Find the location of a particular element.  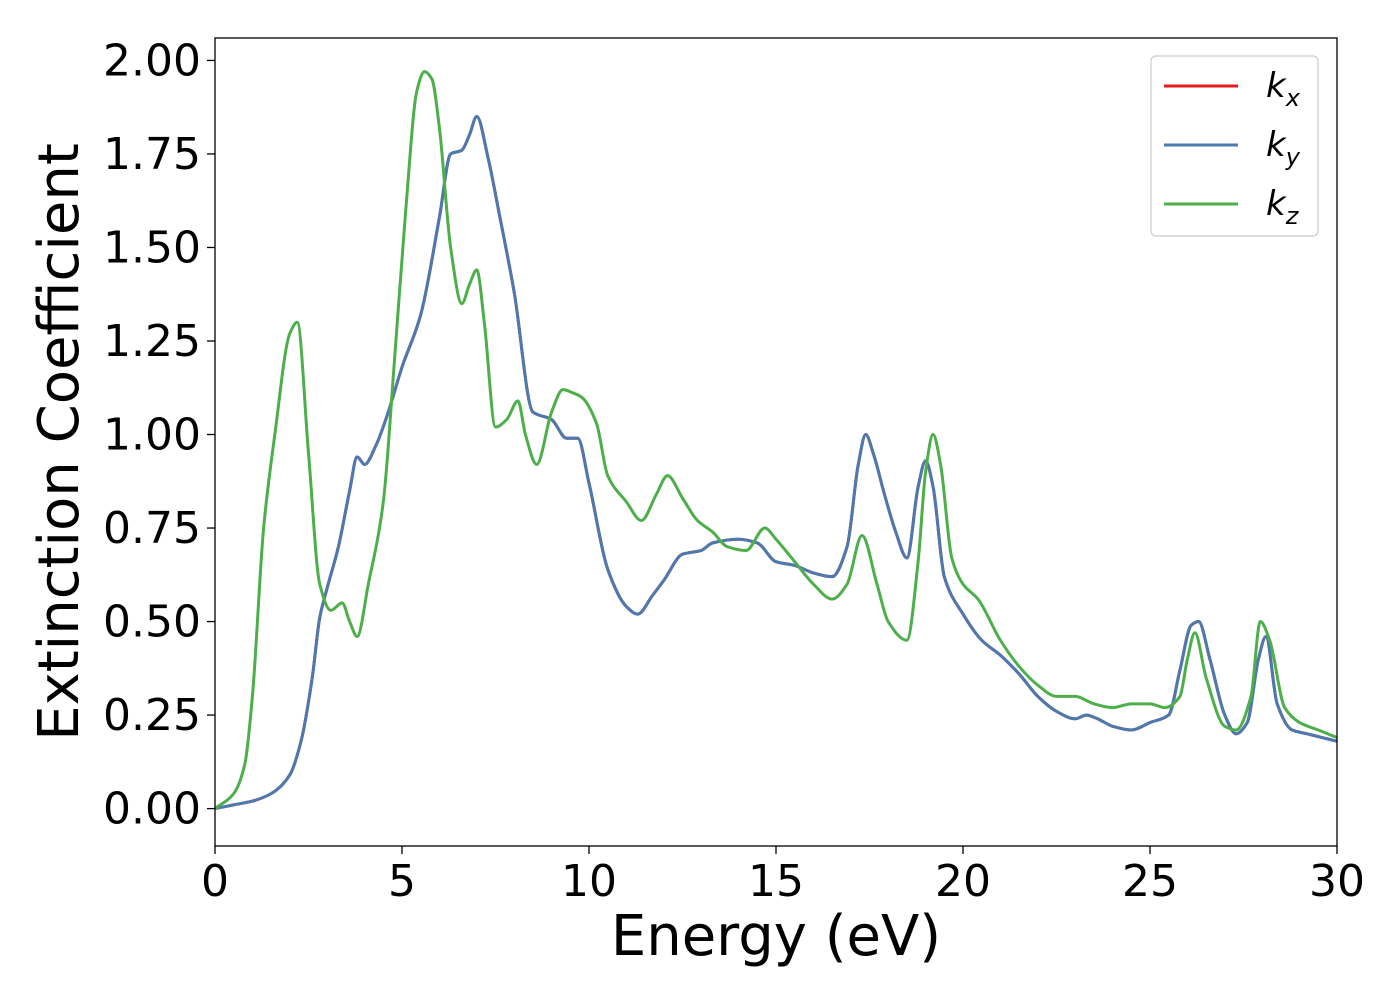

x-tick-label: 30 is located at coordinates (1337, 881).